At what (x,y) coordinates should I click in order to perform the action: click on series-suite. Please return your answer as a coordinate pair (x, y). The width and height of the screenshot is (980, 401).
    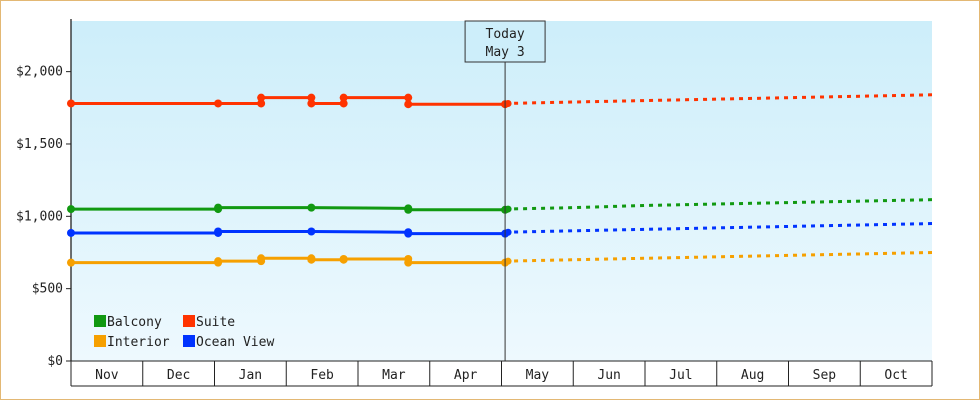
    Looking at the image, I should click on (500, 101).